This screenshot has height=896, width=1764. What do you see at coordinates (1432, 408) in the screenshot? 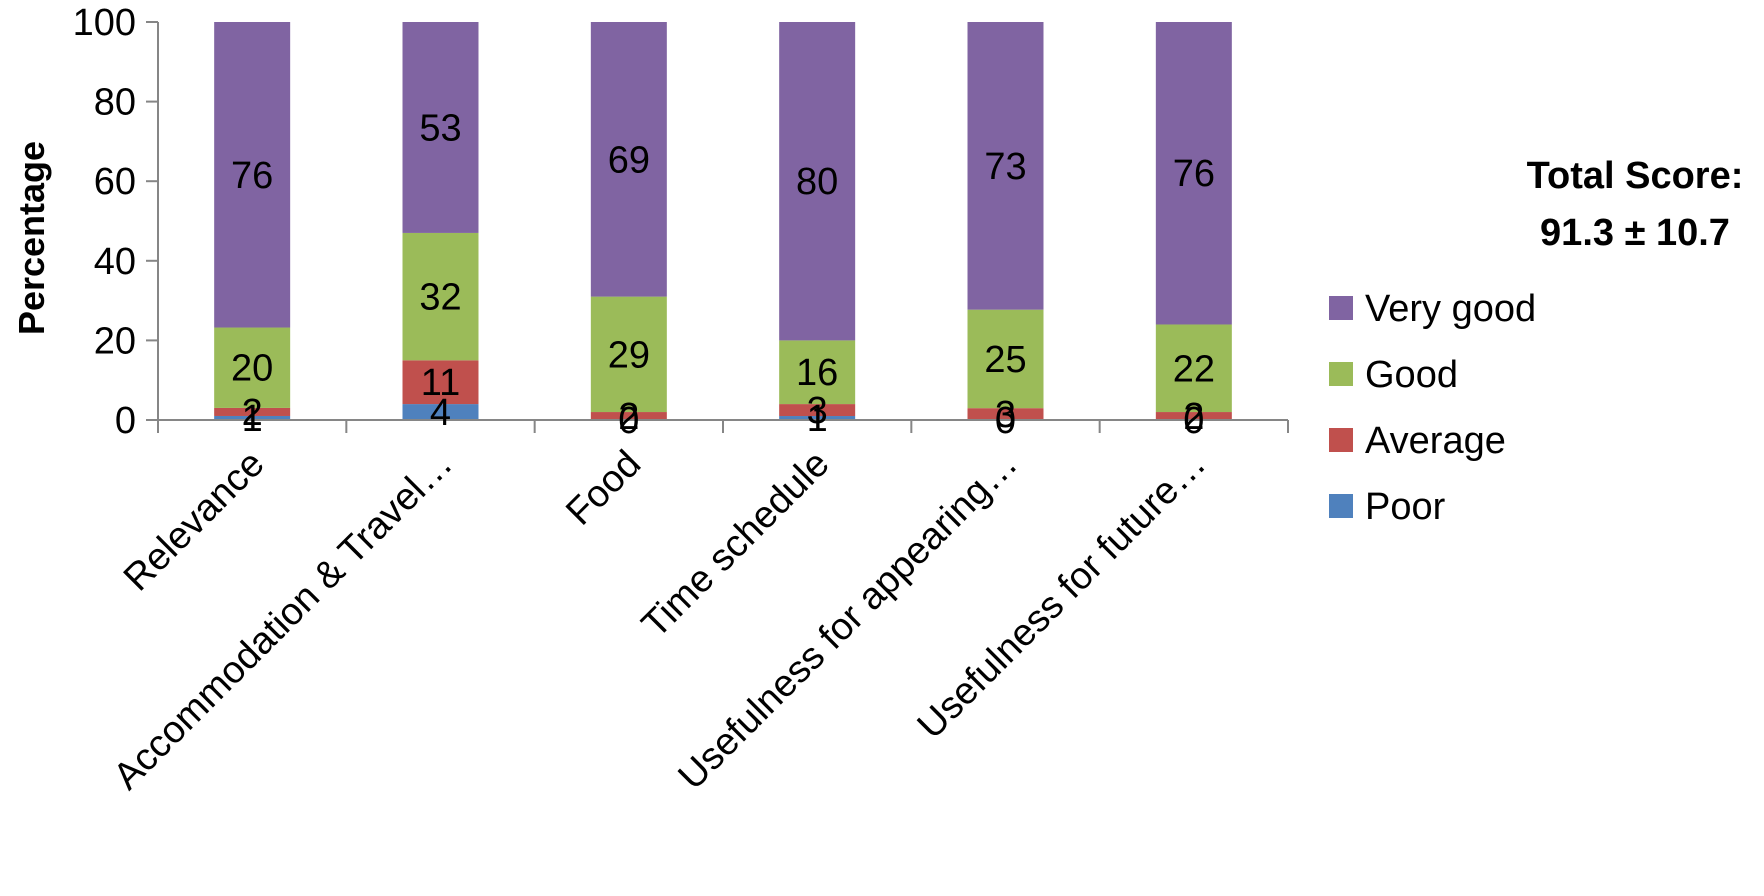
I see `legend: Very good Good Average Poor` at bounding box center [1432, 408].